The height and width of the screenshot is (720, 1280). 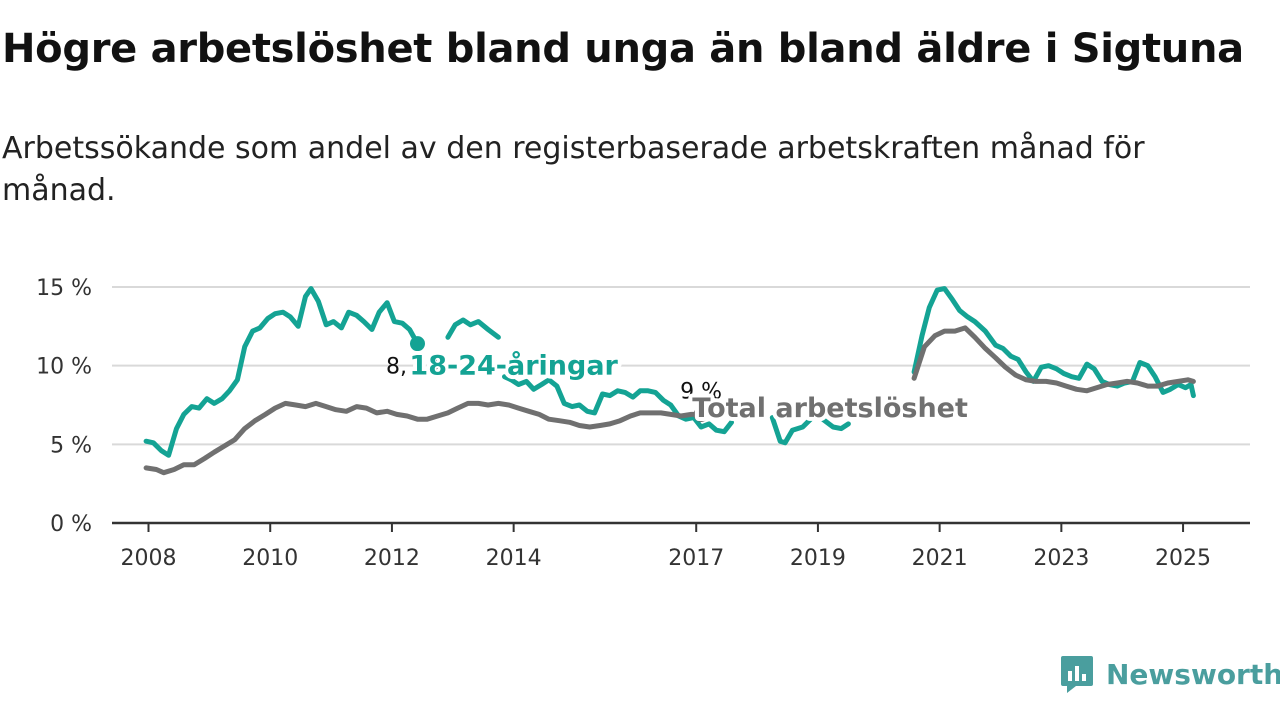 What do you see at coordinates (392, 558) in the screenshot?
I see `x-tick-label: 2012` at bounding box center [392, 558].